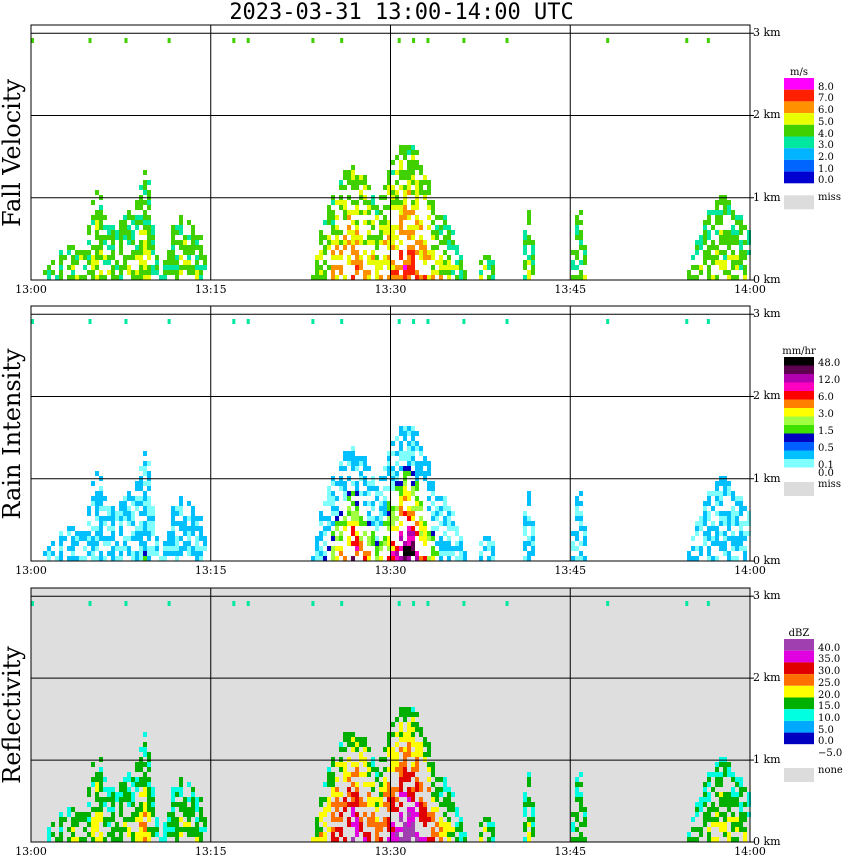 The width and height of the screenshot is (850, 868). What do you see at coordinates (826, 465) in the screenshot?
I see `colorbar-label: 0.1` at bounding box center [826, 465].